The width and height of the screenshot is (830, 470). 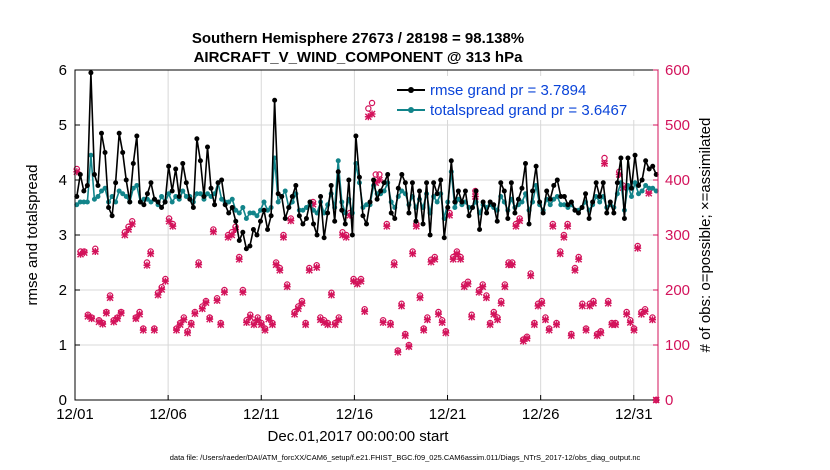 I want to click on y-left-tick-label: 0, so click(x=63, y=400).